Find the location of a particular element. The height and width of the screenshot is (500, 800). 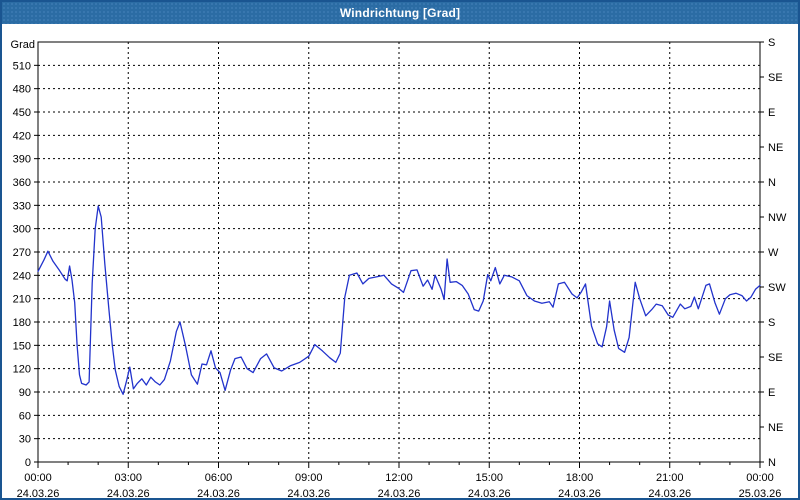

svg-text: 510 is located at coordinates (22, 66).